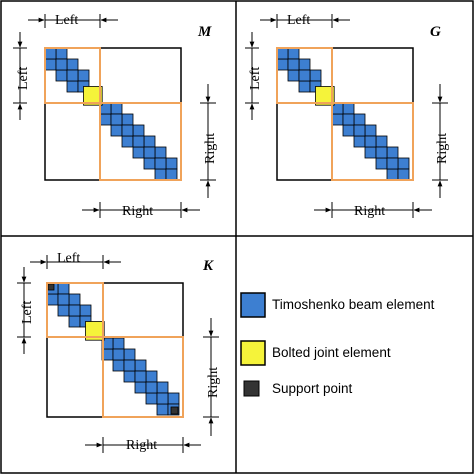  What do you see at coordinates (337, 305) in the screenshot?
I see `legend-item-beam: Timoshenko beam element` at bounding box center [337, 305].